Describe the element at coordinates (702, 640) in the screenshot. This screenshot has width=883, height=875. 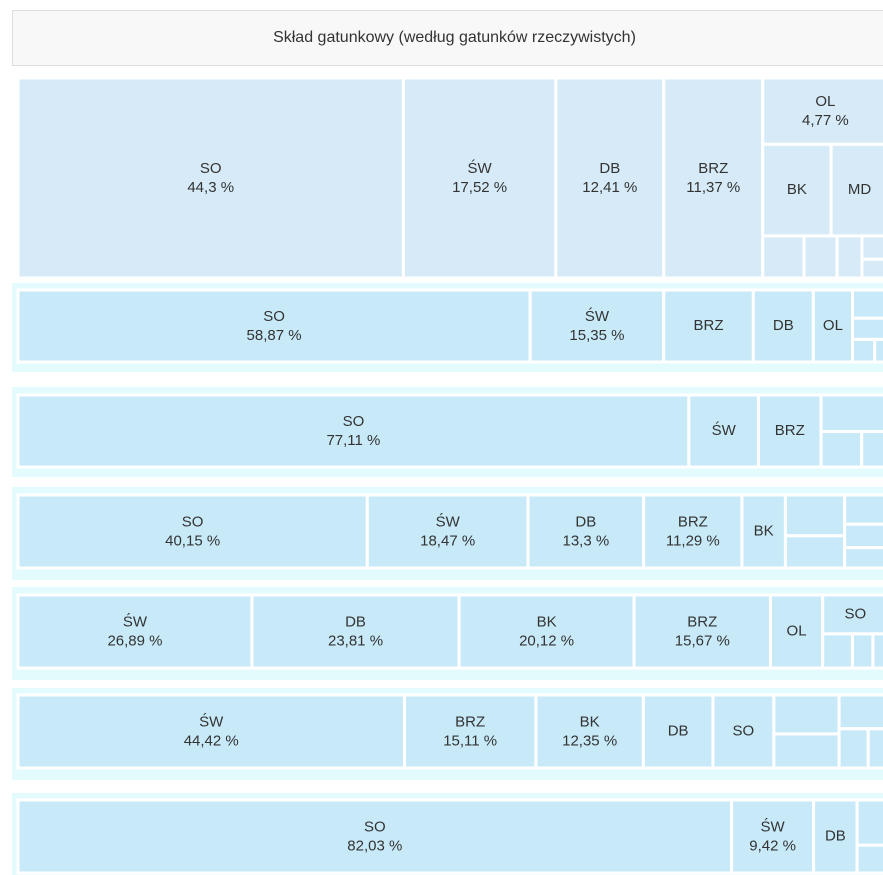
I see `cell-value: 15,67 %` at that location.